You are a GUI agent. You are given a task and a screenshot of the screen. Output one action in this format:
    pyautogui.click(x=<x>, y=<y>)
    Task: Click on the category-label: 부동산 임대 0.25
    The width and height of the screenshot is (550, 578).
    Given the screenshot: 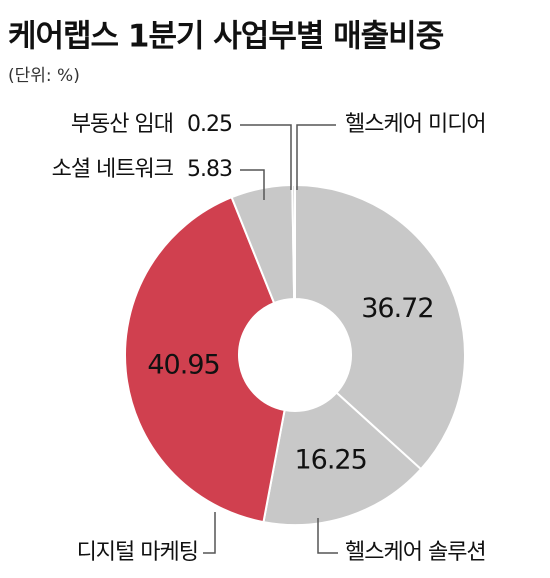 What is the action you would take?
    pyautogui.click(x=151, y=124)
    